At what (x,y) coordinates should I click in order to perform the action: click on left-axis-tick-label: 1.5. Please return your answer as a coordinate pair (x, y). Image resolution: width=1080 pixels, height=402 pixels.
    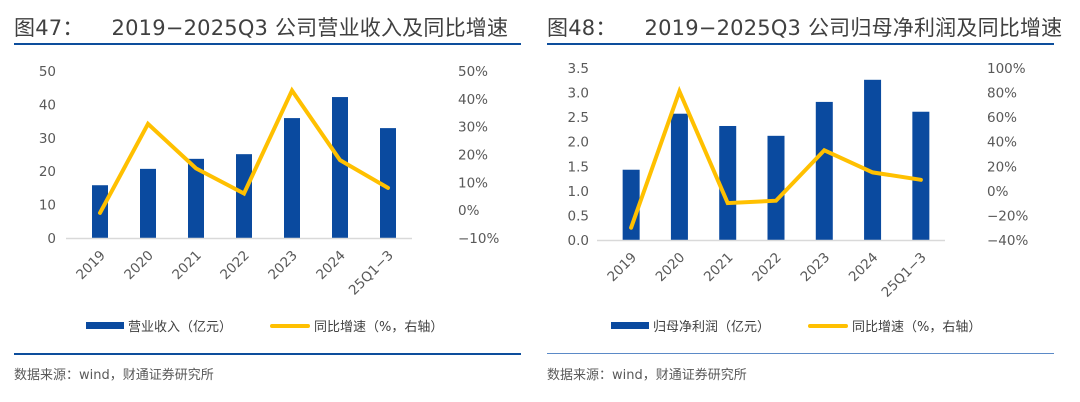
    Looking at the image, I should click on (578, 167).